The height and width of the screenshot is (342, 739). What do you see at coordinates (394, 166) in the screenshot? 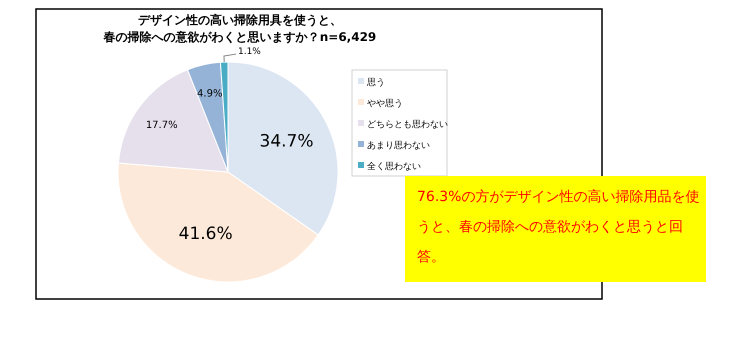
I see `legend-label: 全く思わない` at bounding box center [394, 166].